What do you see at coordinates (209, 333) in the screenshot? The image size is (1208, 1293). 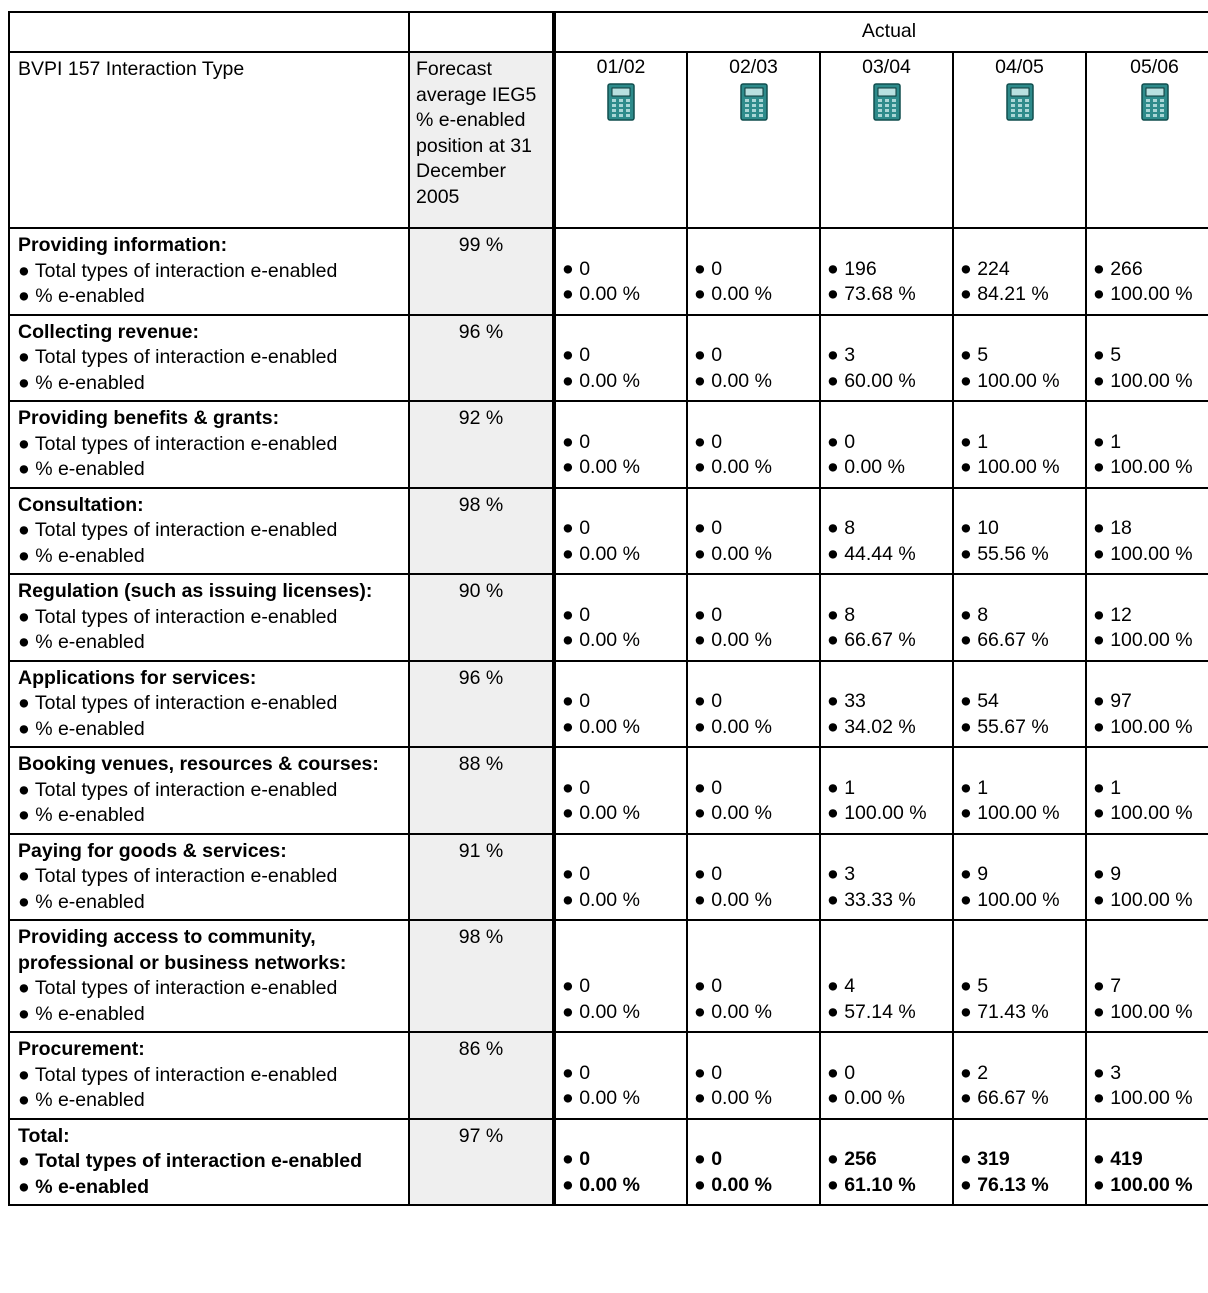 I see `interaction-type-title: Collecting revenue:` at bounding box center [209, 333].